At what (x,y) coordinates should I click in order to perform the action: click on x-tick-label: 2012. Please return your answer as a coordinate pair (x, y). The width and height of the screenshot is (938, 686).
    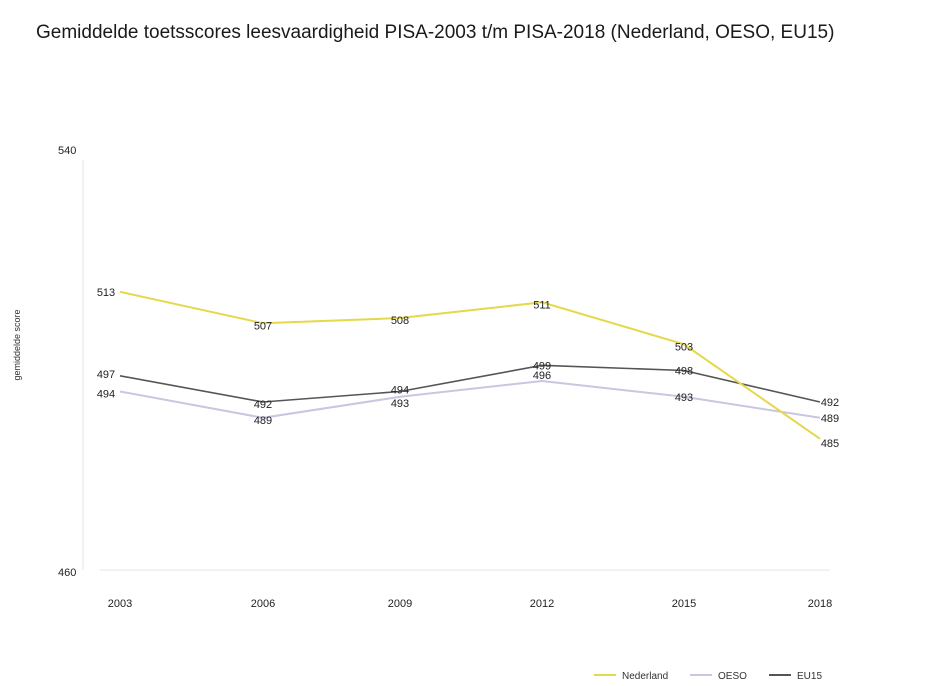
    Looking at the image, I should click on (542, 604).